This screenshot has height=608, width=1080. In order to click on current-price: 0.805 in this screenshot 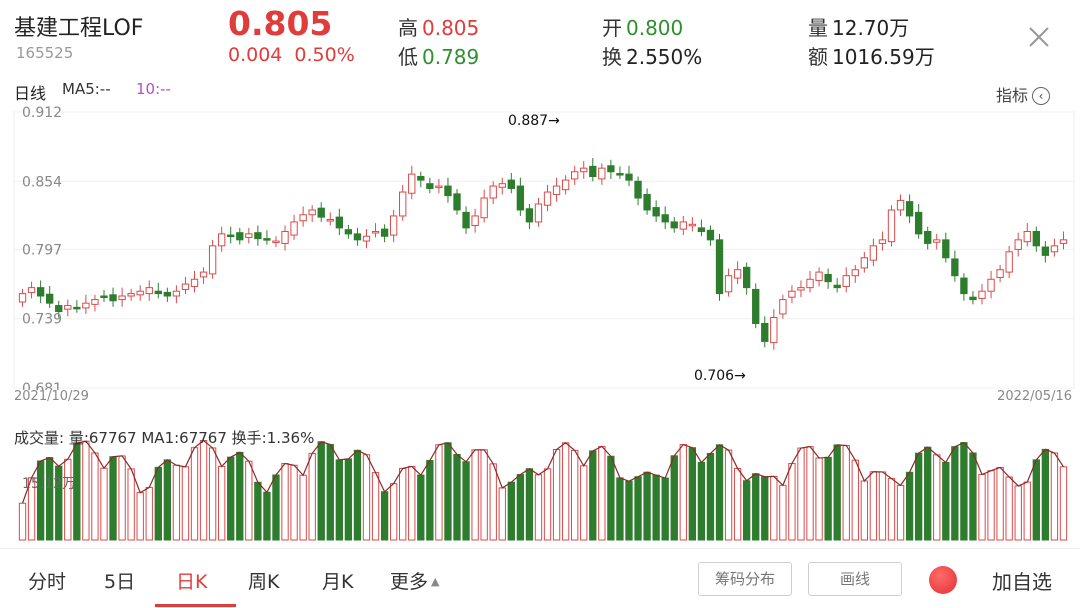, I will do `click(280, 23)`.